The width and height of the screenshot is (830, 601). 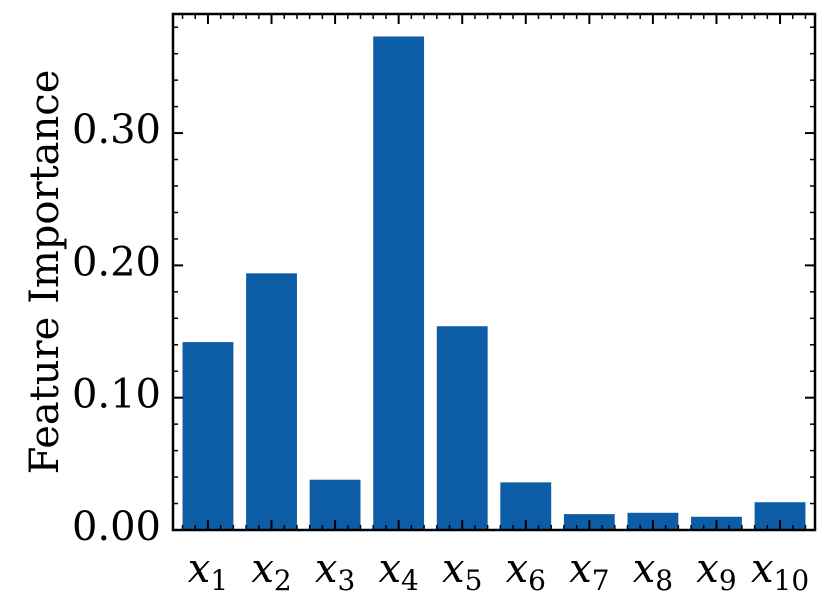 What do you see at coordinates (45, 272) in the screenshot?
I see `y-axis-label: Feature Importance` at bounding box center [45, 272].